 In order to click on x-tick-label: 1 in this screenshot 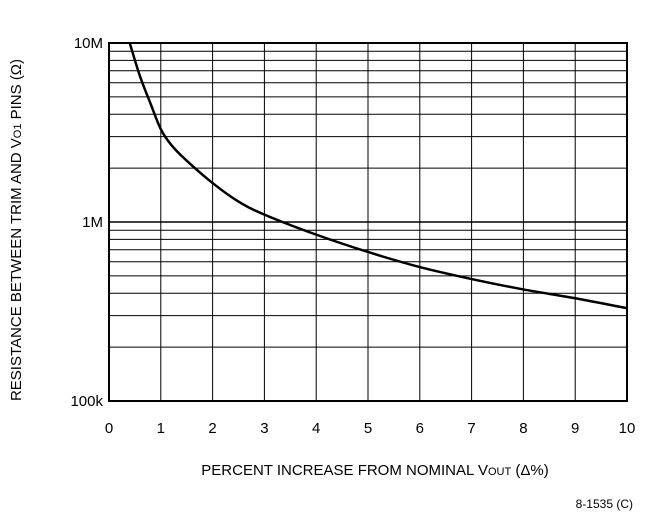, I will do `click(161, 428)`.